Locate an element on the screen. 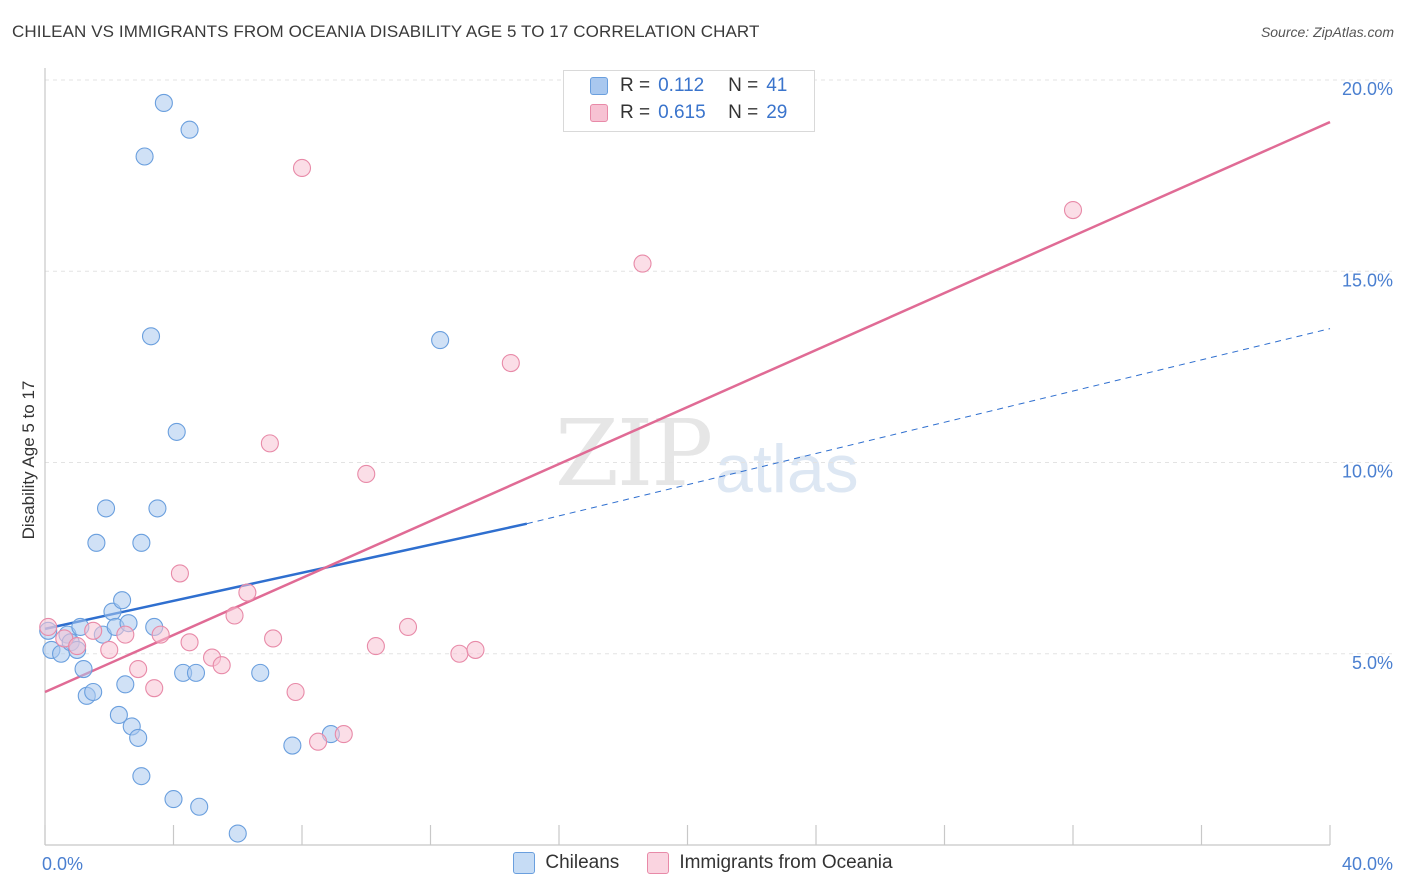 This screenshot has height=892, width=1406. y-tick-label: 10.0% is located at coordinates (1367, 472).